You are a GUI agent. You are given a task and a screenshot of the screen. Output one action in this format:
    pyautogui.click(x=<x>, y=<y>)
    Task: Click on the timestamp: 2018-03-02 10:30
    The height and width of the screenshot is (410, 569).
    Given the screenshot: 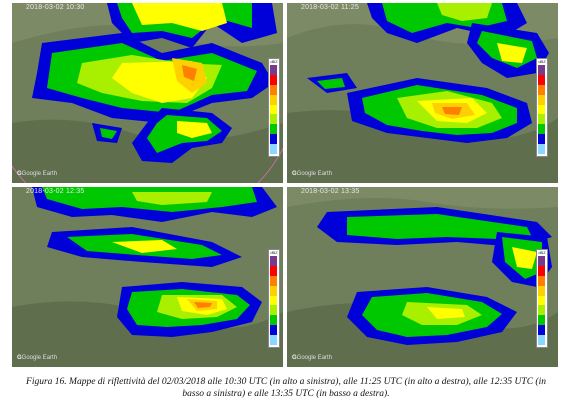 What is the action you would take?
    pyautogui.click(x=55, y=7)
    